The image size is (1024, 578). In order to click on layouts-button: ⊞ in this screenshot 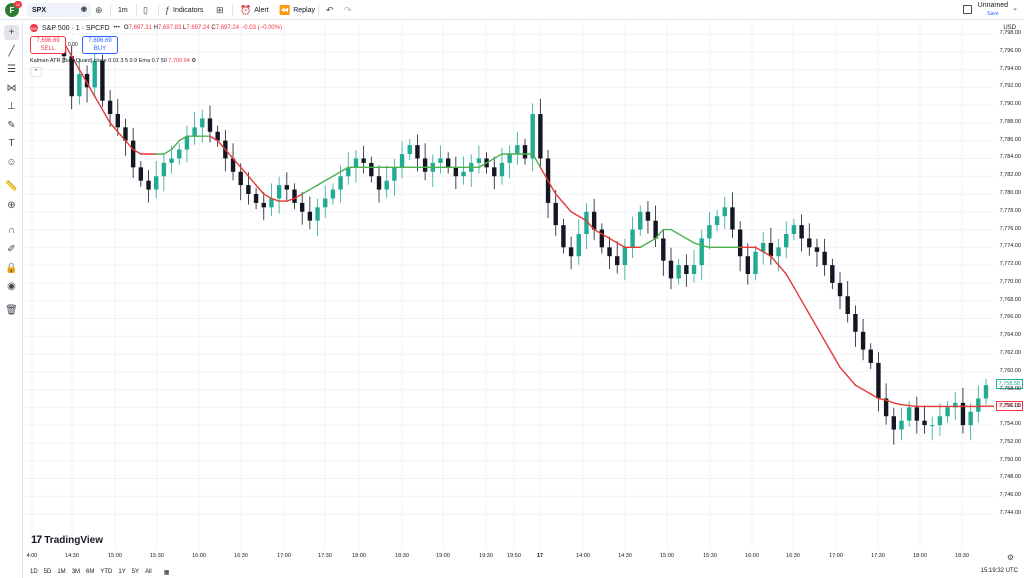, I will do `click(220, 10)`.